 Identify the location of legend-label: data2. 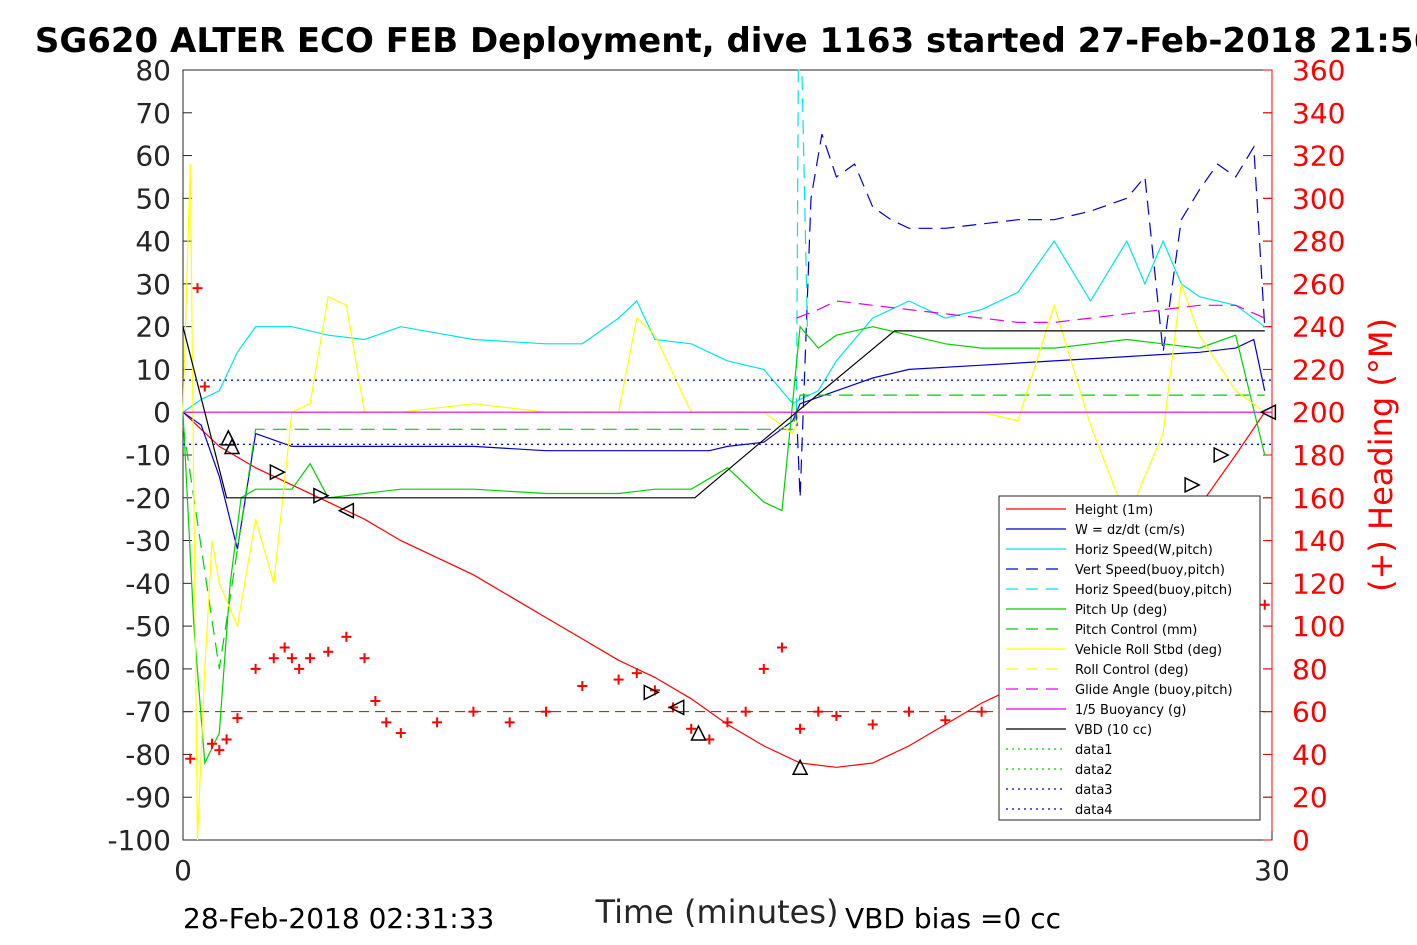
(1094, 770).